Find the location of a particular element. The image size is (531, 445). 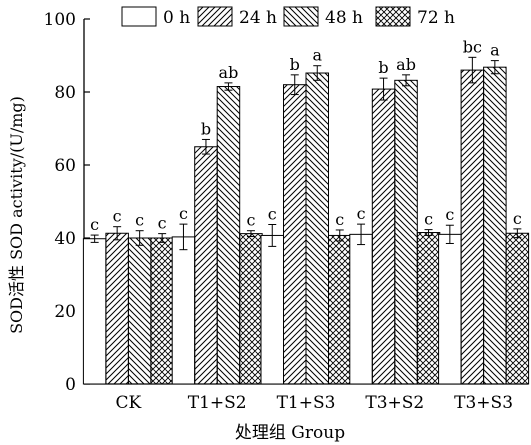

legend: 0 h 24 h 48 h 72 h is located at coordinates (288, 17).